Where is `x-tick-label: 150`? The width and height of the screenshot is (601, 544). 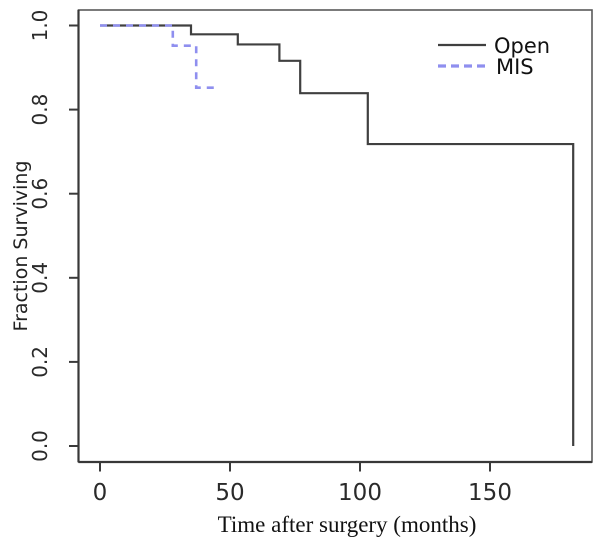
x-tick-label: 150 is located at coordinates (490, 493).